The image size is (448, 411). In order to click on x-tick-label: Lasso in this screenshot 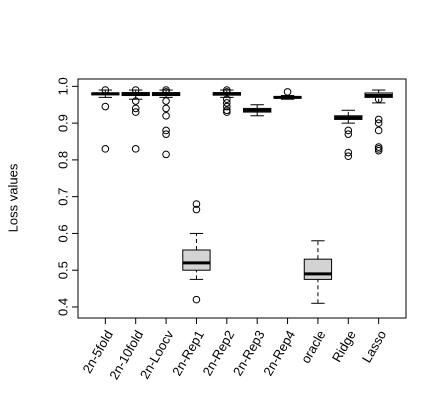, I will do `click(374, 347)`.